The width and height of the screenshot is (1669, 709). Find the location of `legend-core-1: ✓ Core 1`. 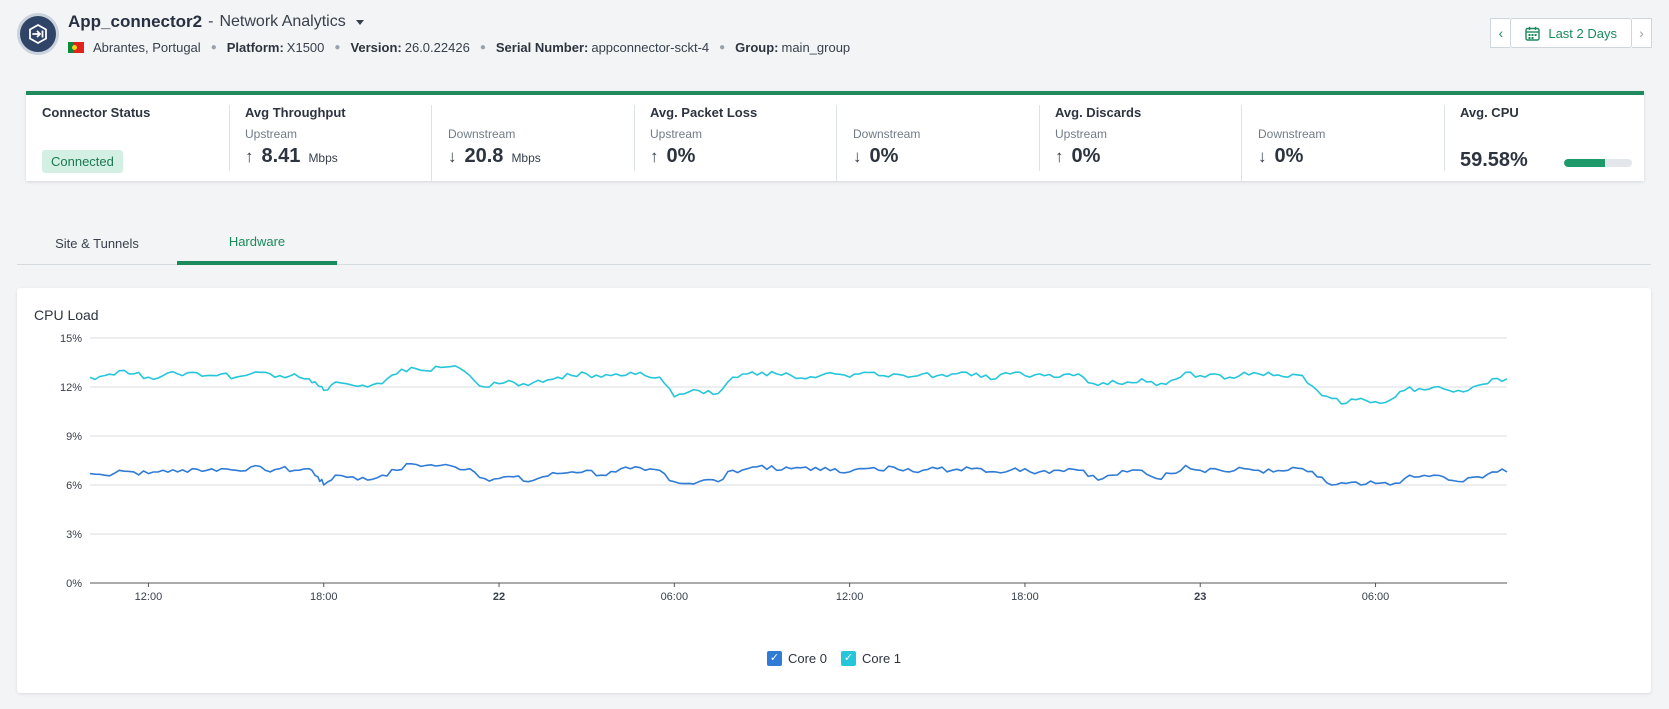

legend-core-1: ✓ Core 1 is located at coordinates (871, 658).